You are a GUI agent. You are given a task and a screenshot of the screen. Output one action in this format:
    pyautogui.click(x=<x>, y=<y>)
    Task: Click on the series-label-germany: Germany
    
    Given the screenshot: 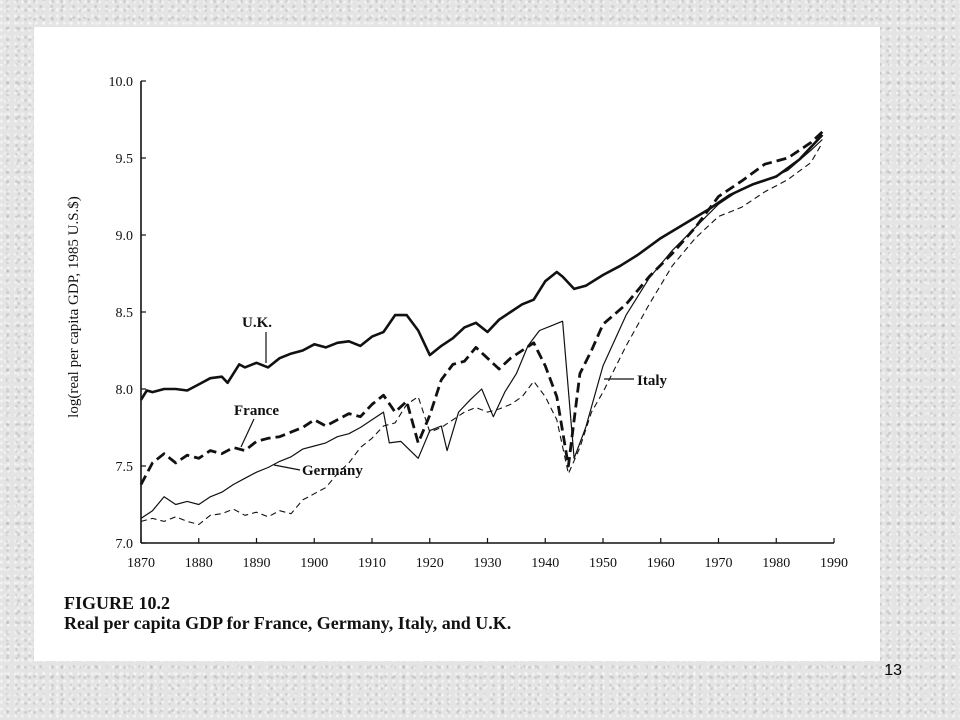 What is the action you would take?
    pyautogui.click(x=332, y=471)
    